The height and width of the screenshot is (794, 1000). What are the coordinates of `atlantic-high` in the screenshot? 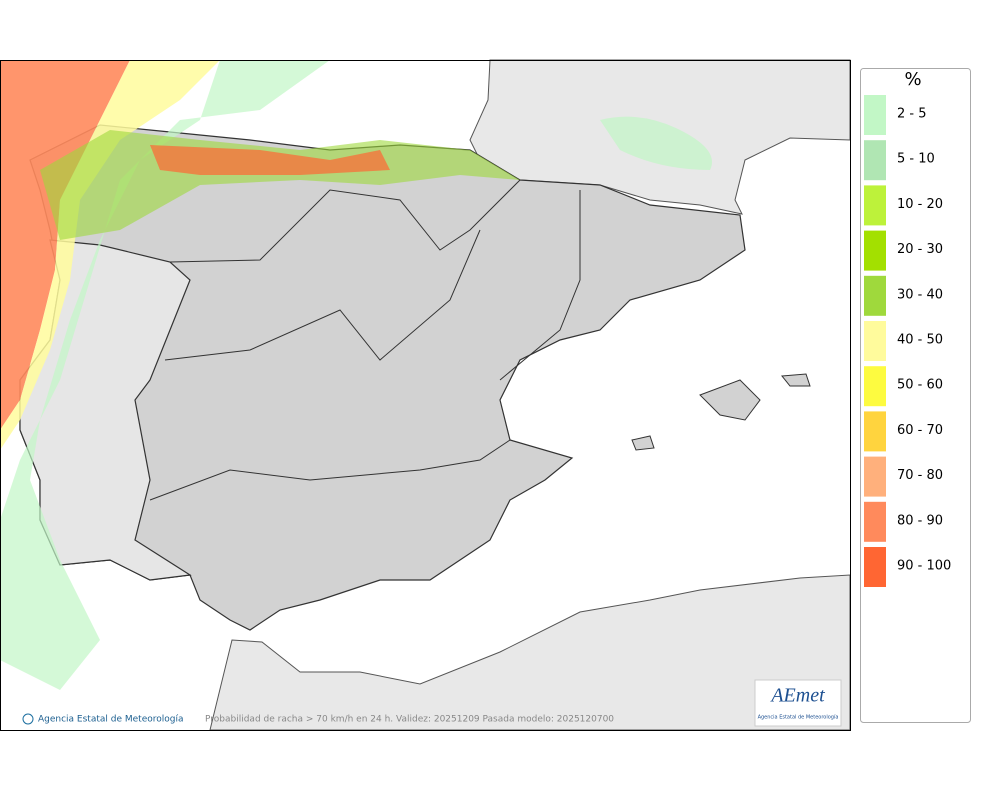 It's located at (65, 245).